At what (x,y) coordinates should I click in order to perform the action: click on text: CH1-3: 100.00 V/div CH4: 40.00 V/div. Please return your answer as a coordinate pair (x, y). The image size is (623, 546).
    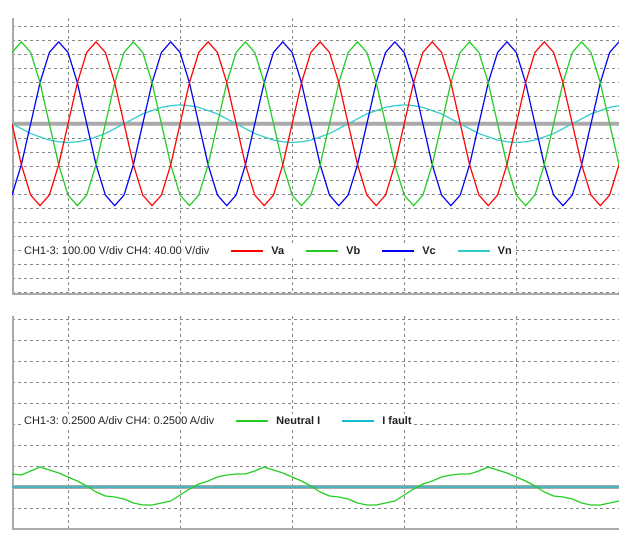
    Looking at the image, I should click on (117, 251).